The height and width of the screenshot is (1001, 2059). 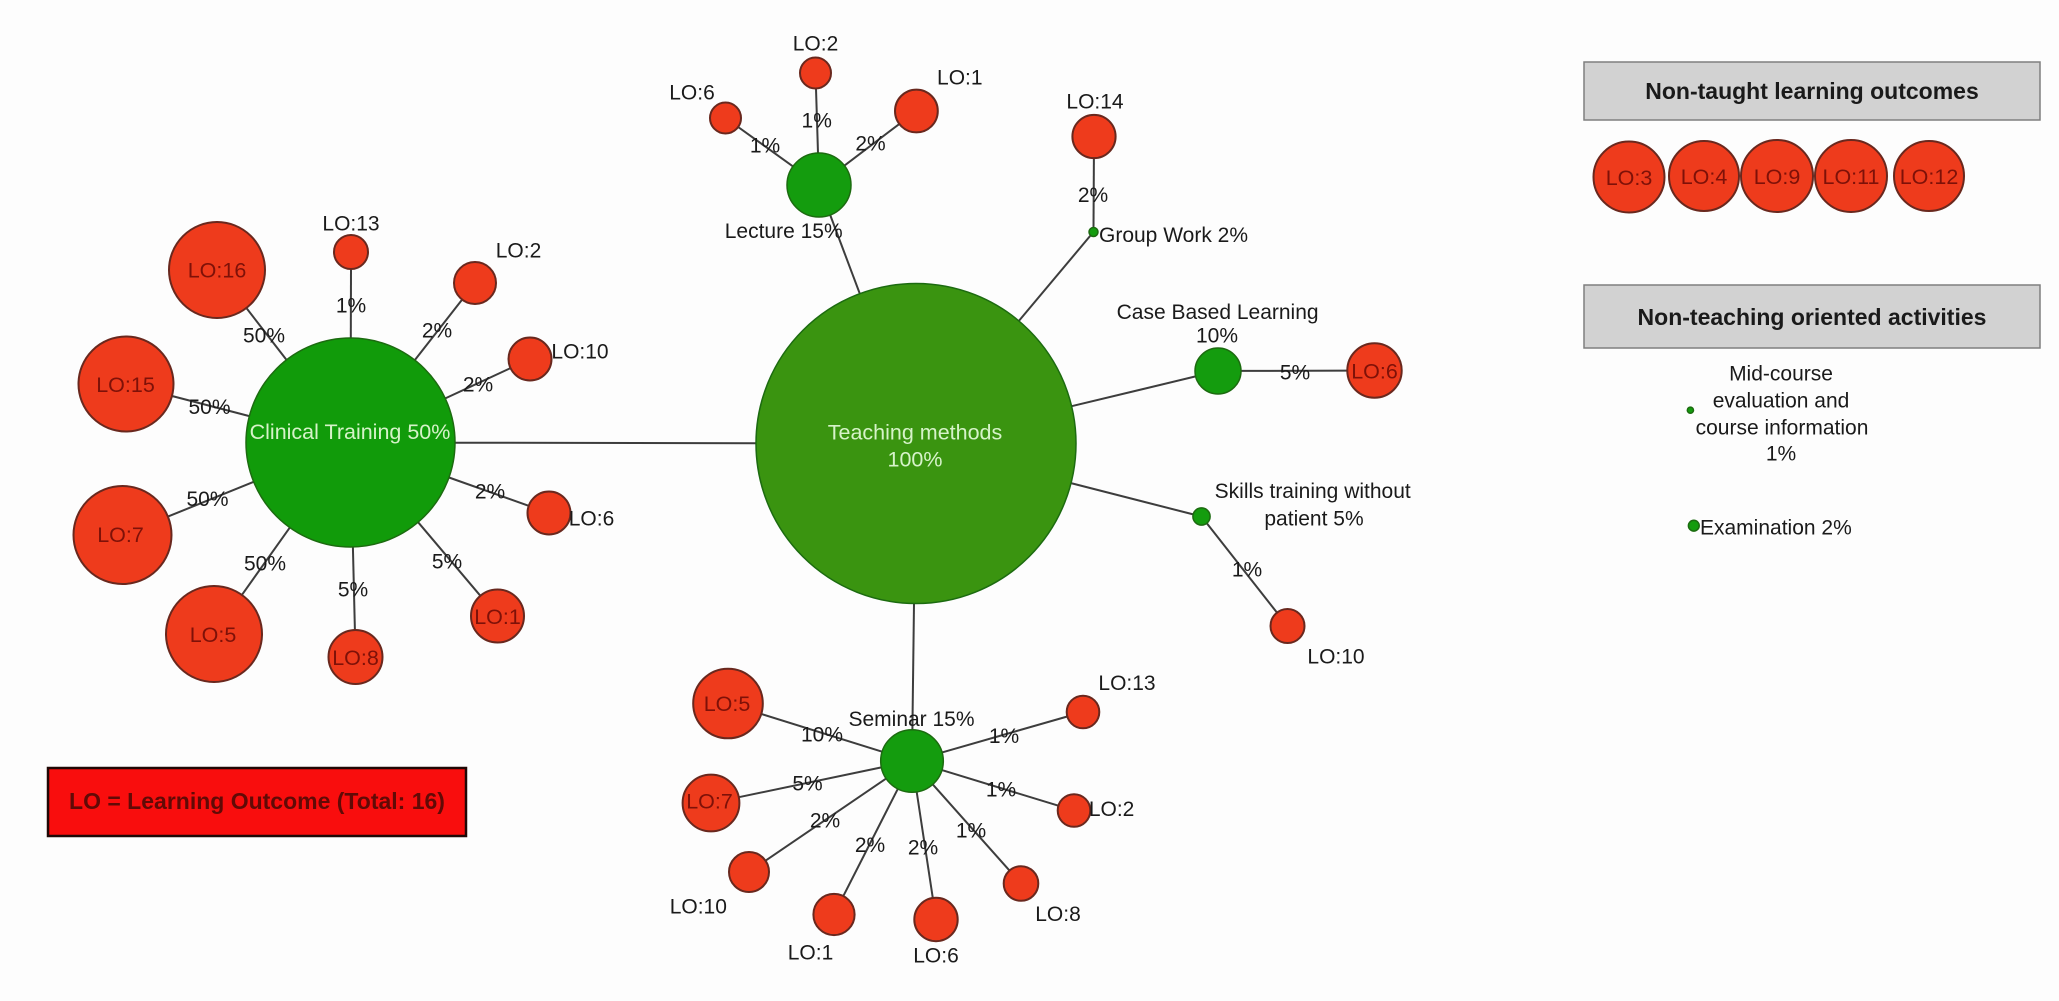 What do you see at coordinates (1629, 178) in the screenshot?
I see `svg-text: LO:3` at bounding box center [1629, 178].